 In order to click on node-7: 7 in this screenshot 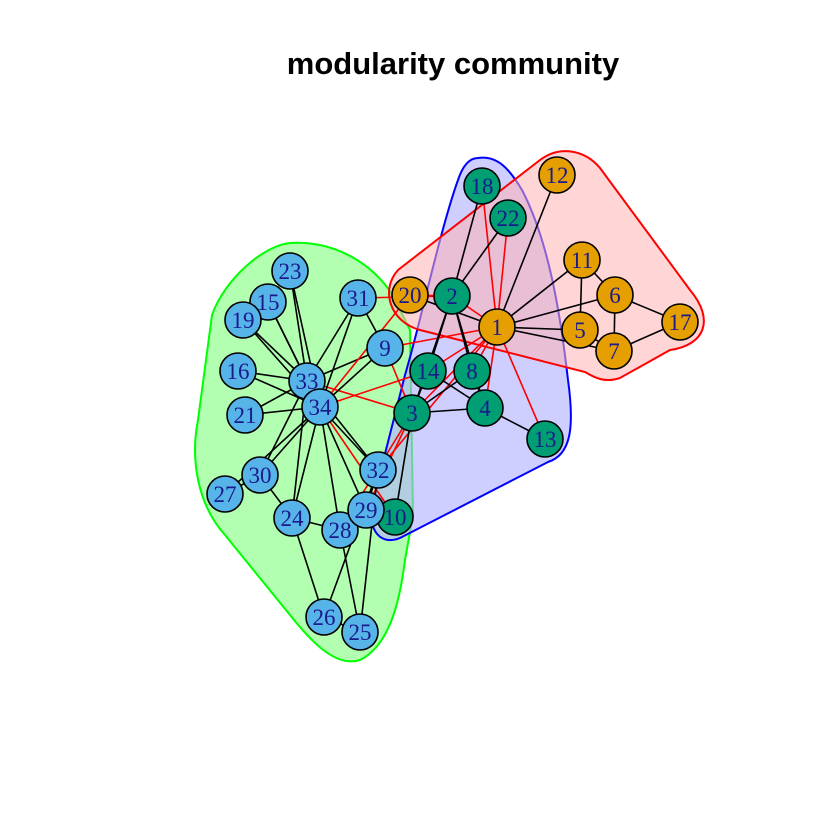, I will do `click(614, 351)`.